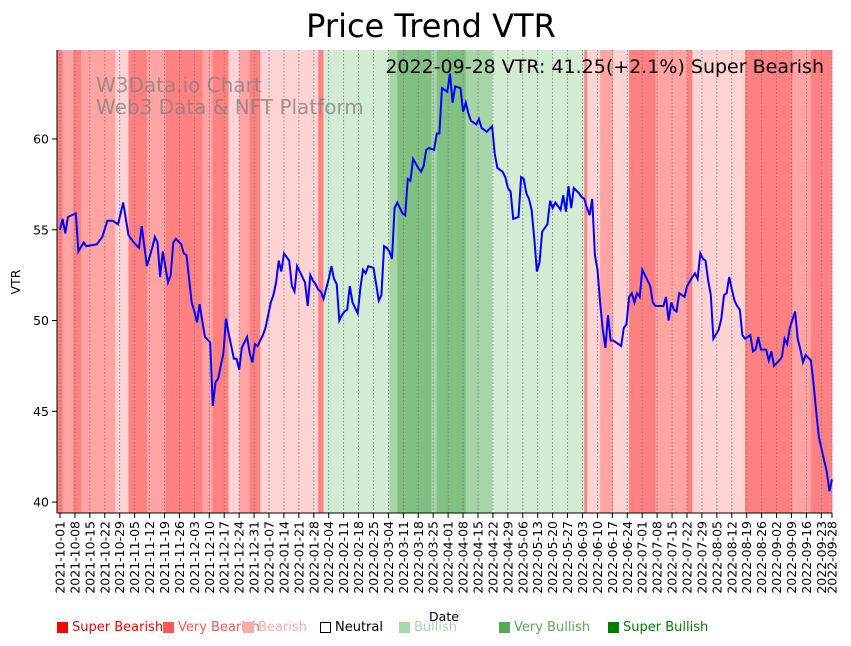 The image size is (851, 646). What do you see at coordinates (60, 557) in the screenshot?
I see `x-tick-label: 2021-10-01` at bounding box center [60, 557].